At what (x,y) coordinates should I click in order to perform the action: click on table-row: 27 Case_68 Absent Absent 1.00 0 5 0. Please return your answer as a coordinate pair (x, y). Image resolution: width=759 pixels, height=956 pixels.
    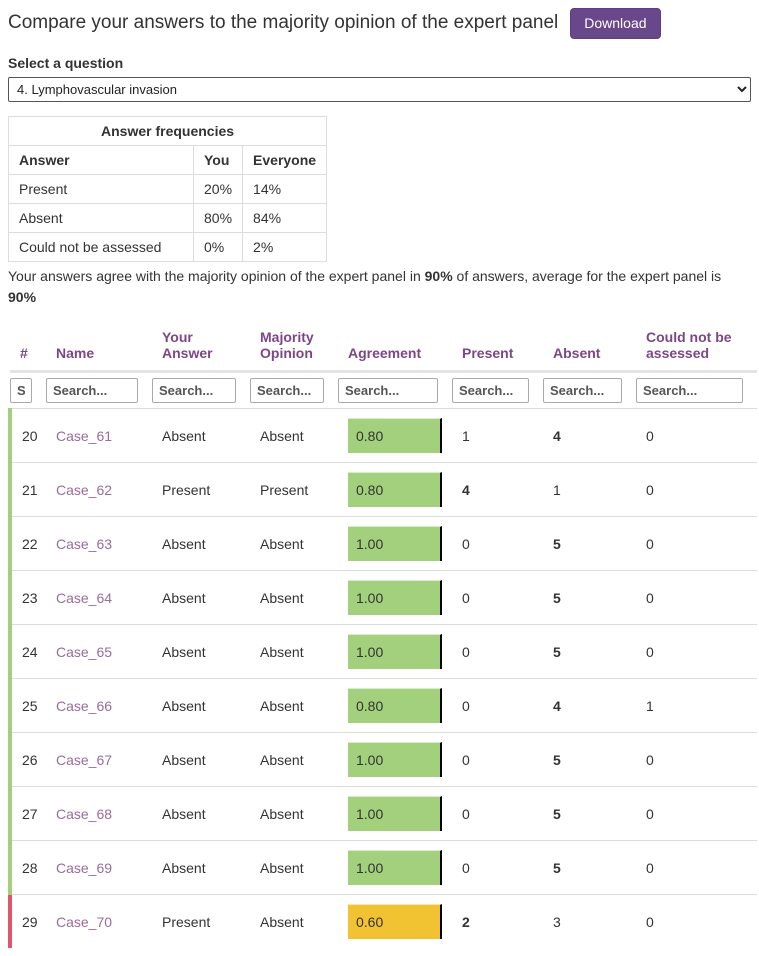
    Looking at the image, I should click on (382, 813).